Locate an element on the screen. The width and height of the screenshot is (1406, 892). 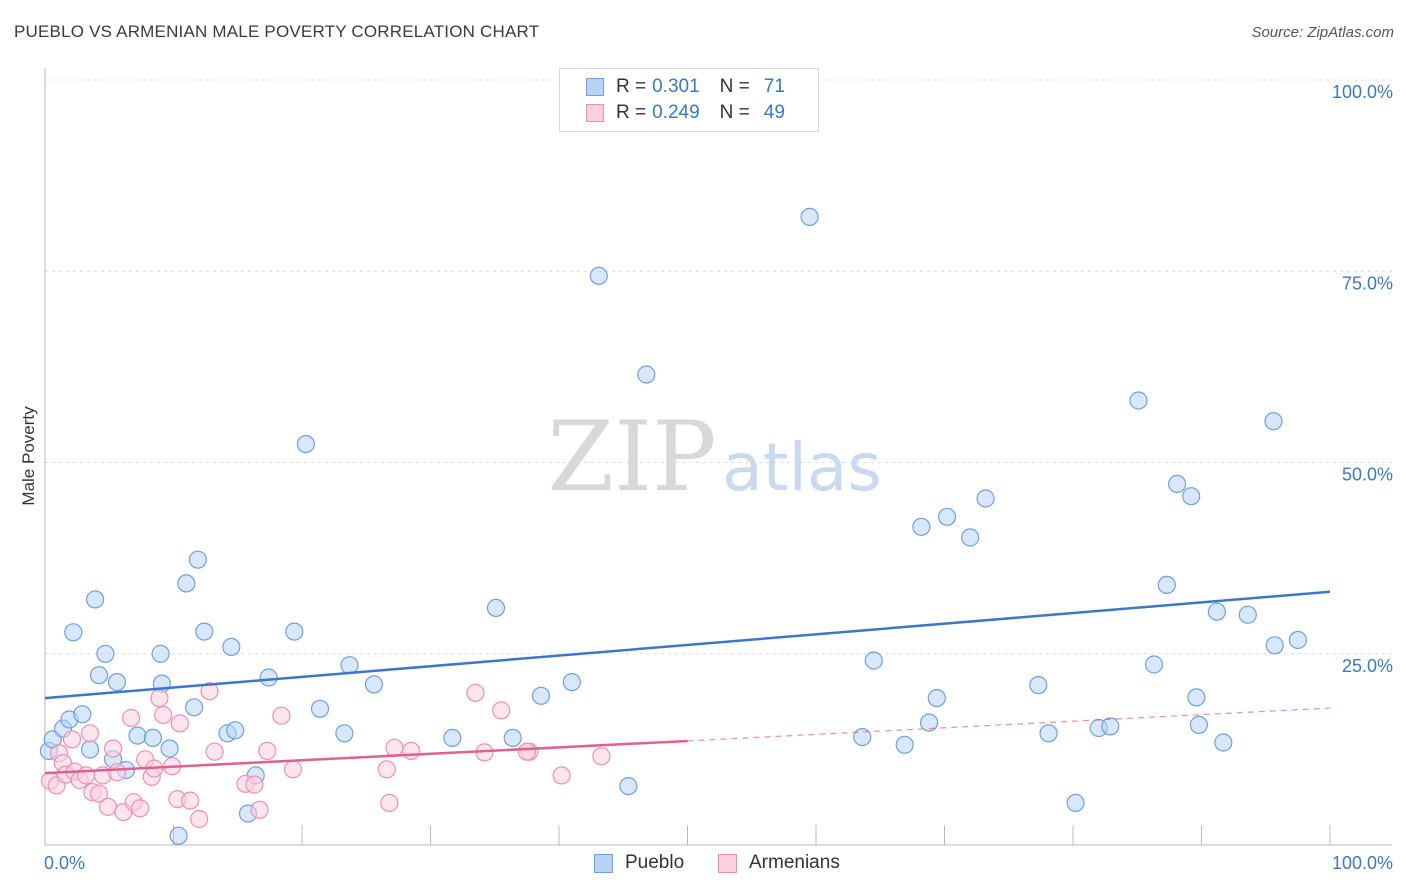
armenians-trend-dashed is located at coordinates (1009, 724).